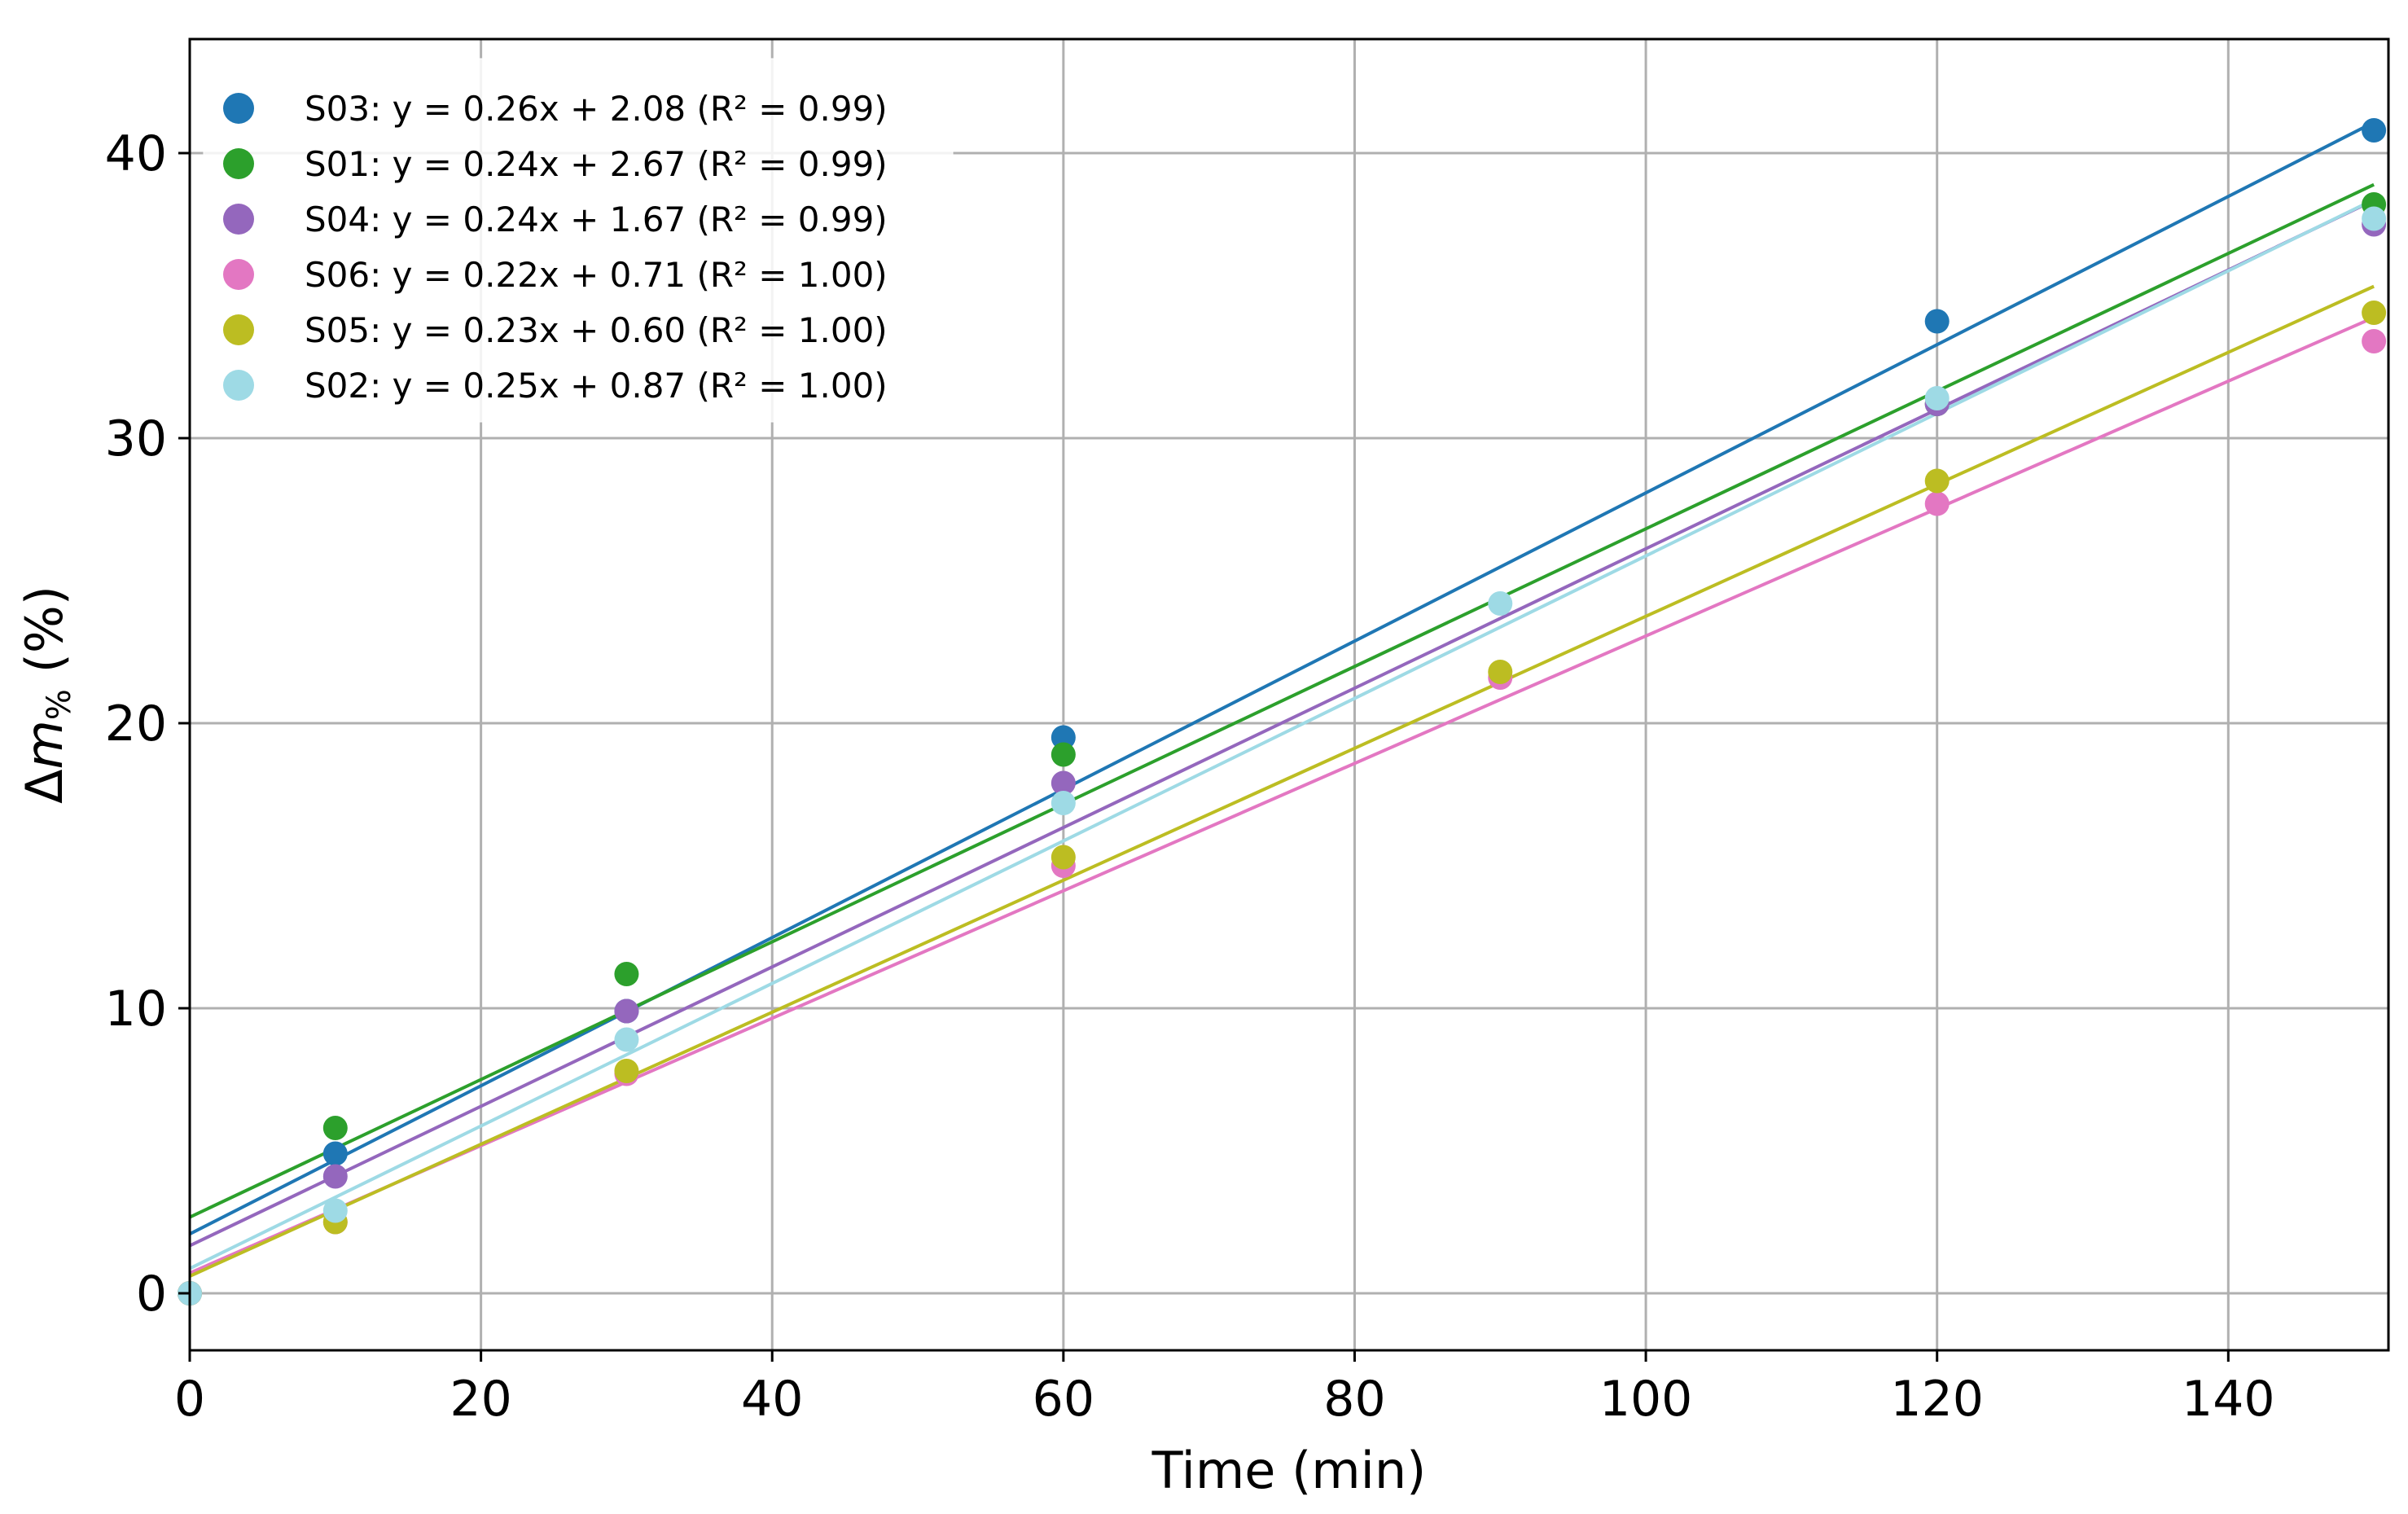 The image size is (2408, 1514). I want to click on legend-label-s03: S03: y = 0.26x + 2.08 (R² = 0.99), so click(596, 109).